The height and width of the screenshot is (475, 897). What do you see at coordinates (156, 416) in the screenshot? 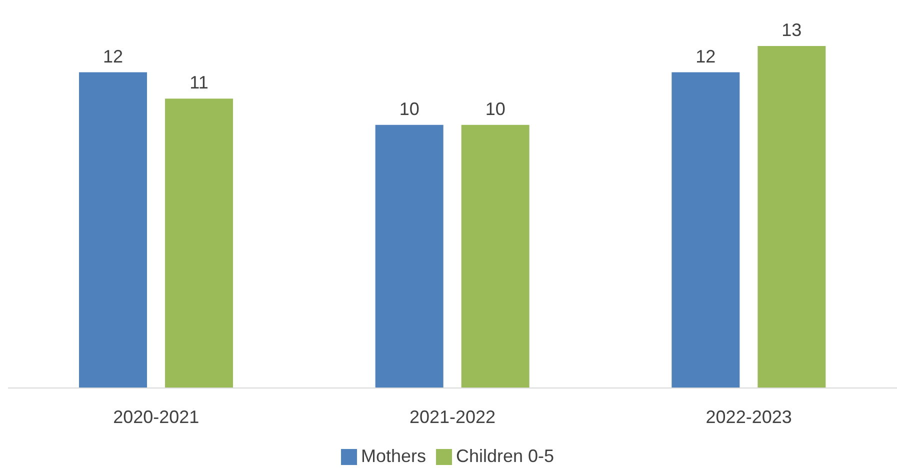
I see `x-tick-label: 2020-2021` at bounding box center [156, 416].